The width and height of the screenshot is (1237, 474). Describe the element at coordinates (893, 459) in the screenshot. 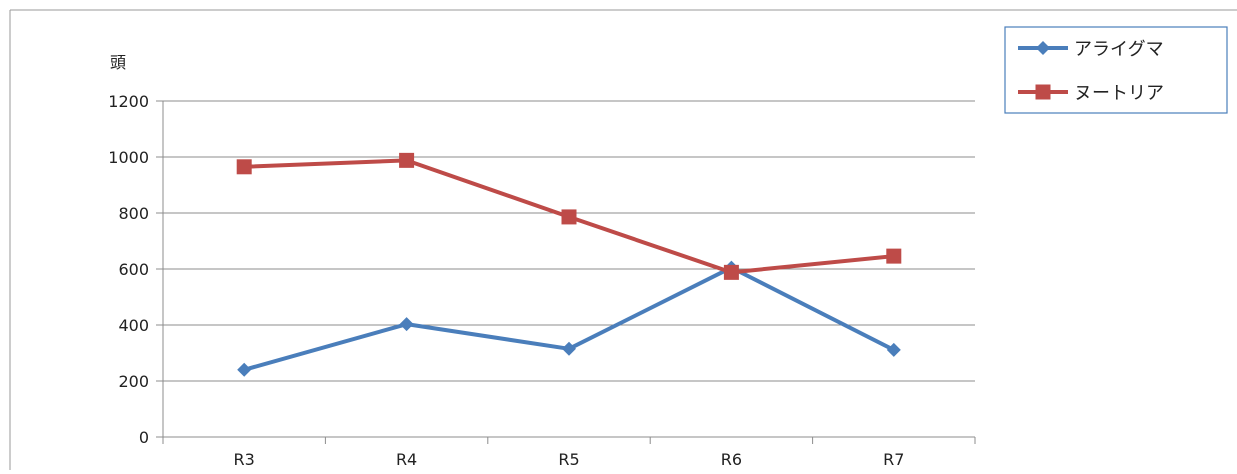

I see `x-tick-label: R7` at that location.